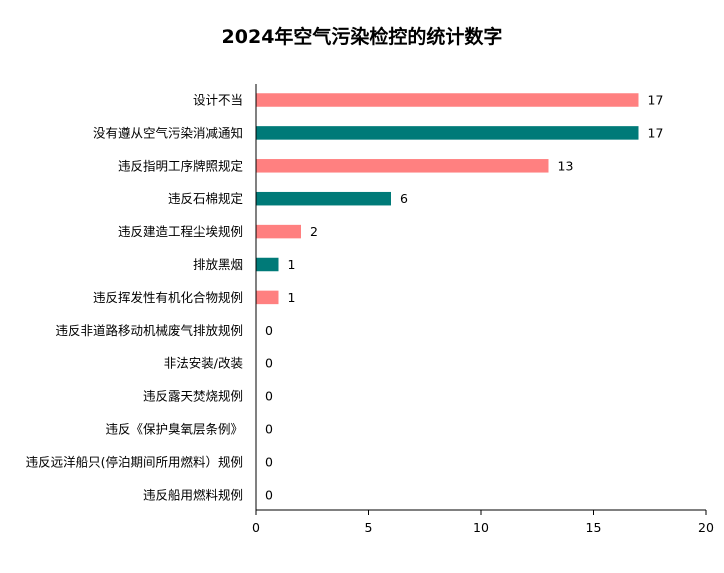 This screenshot has width=724, height=573. What do you see at coordinates (218, 264) in the screenshot?
I see `category-label: 排放黑烟` at bounding box center [218, 264].